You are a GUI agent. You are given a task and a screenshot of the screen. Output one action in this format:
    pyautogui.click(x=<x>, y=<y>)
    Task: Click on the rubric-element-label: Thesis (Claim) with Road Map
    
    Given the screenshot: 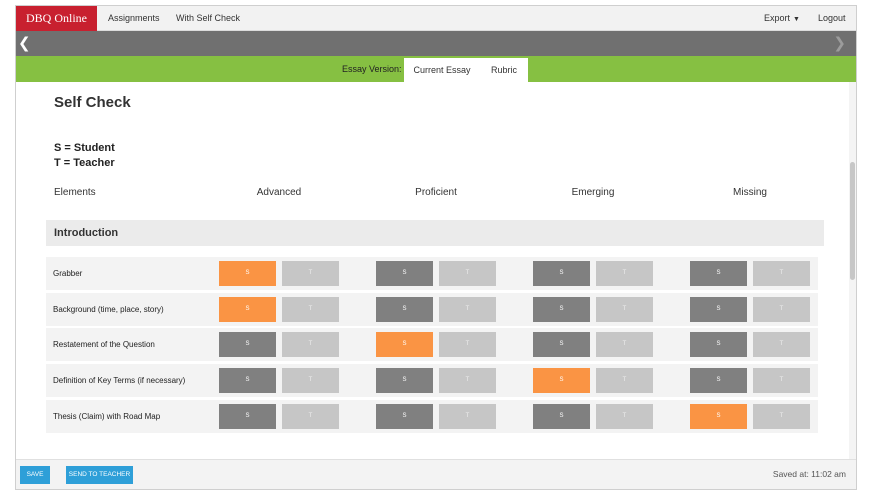 What is the action you would take?
    pyautogui.click(x=107, y=416)
    